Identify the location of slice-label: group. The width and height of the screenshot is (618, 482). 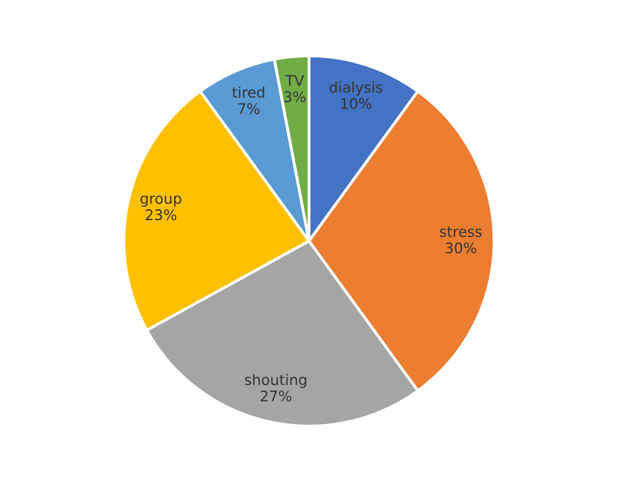
(161, 201).